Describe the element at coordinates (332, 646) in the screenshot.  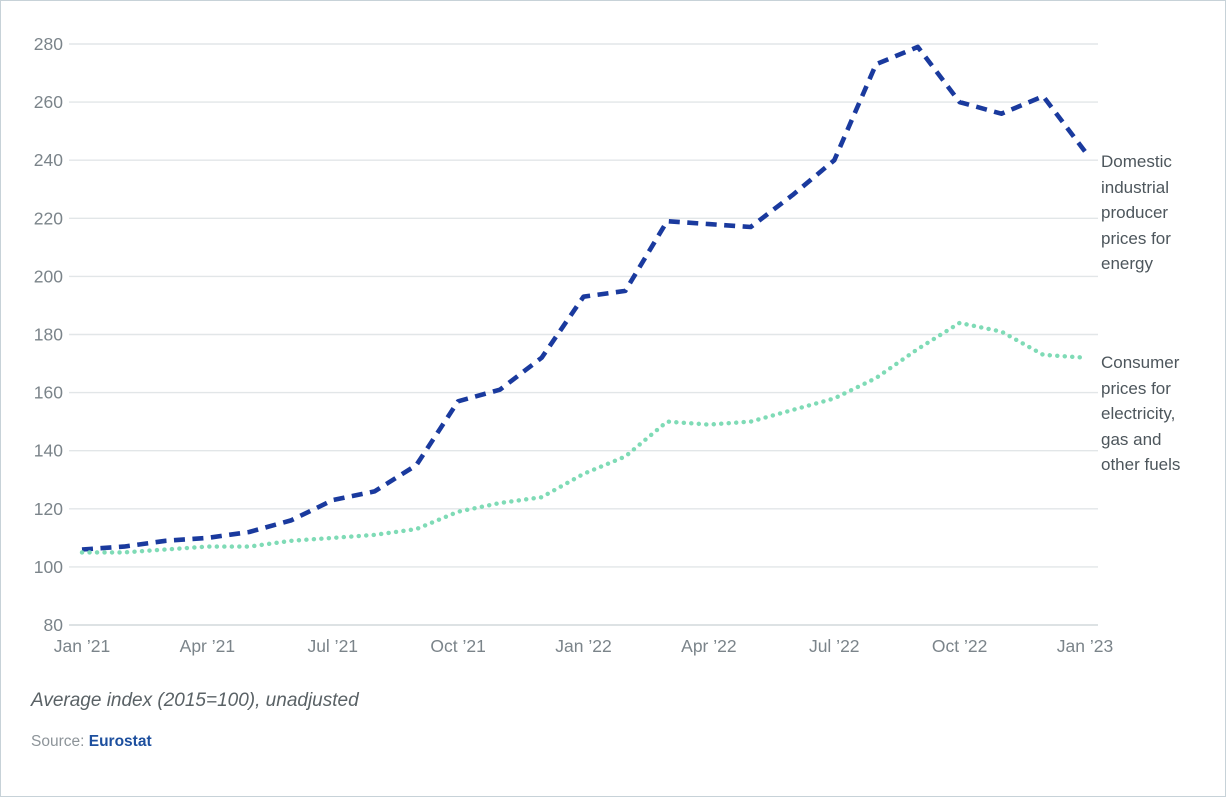
I see `x-tick-label-2: Jul ’21` at that location.